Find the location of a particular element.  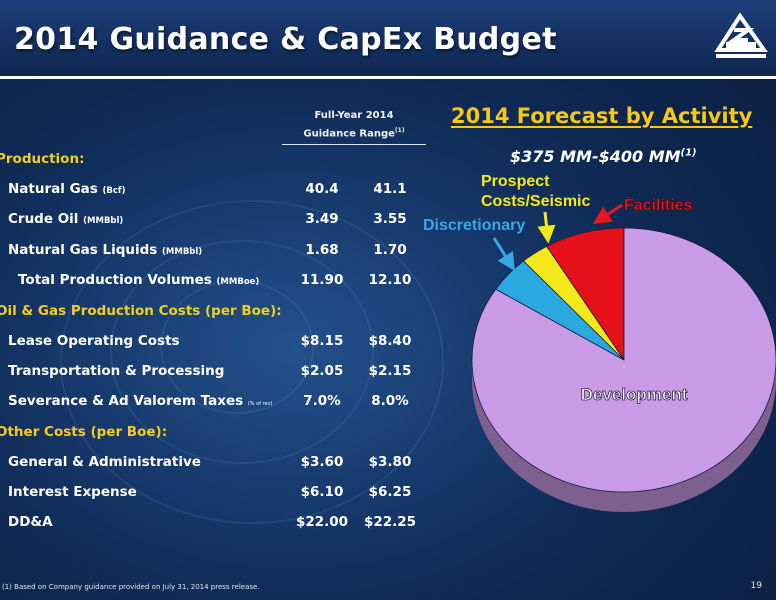

table-row: Lease Operating Costs $8.15 $8.40 is located at coordinates (220, 343).